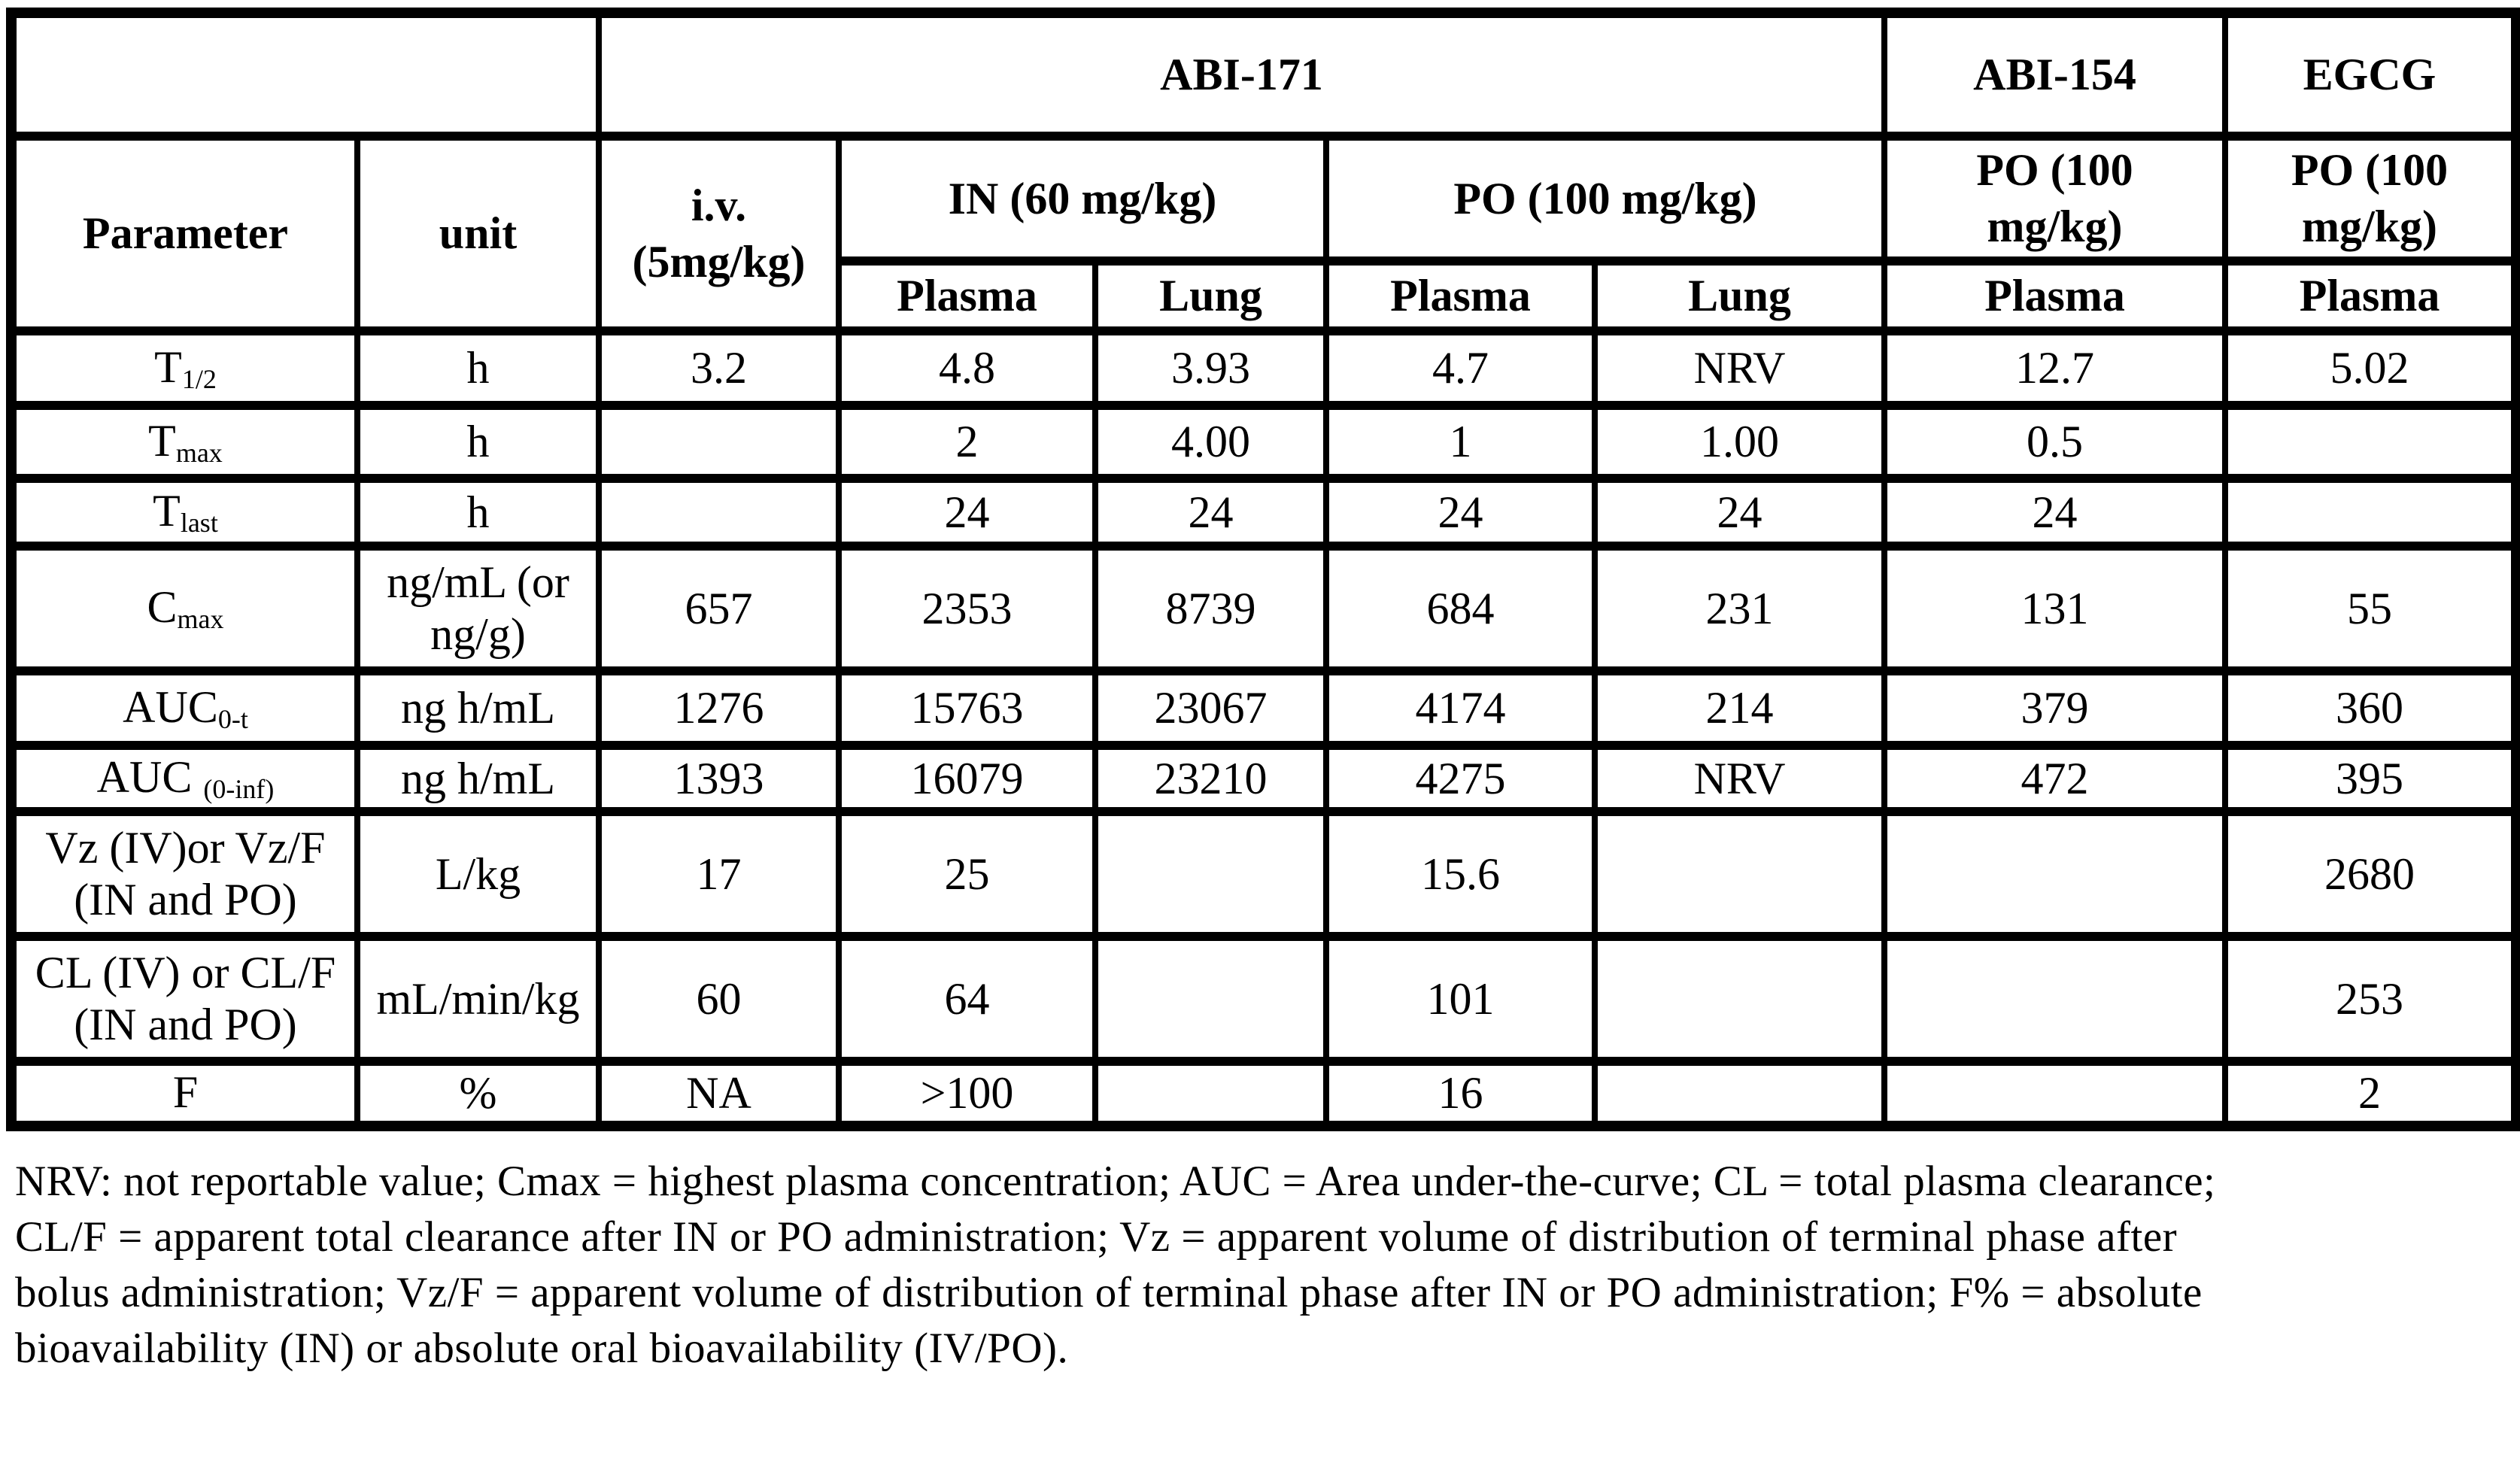 The width and height of the screenshot is (2520, 1469). What do you see at coordinates (1459, 607) in the screenshot?
I see `value-cell: 684` at bounding box center [1459, 607].